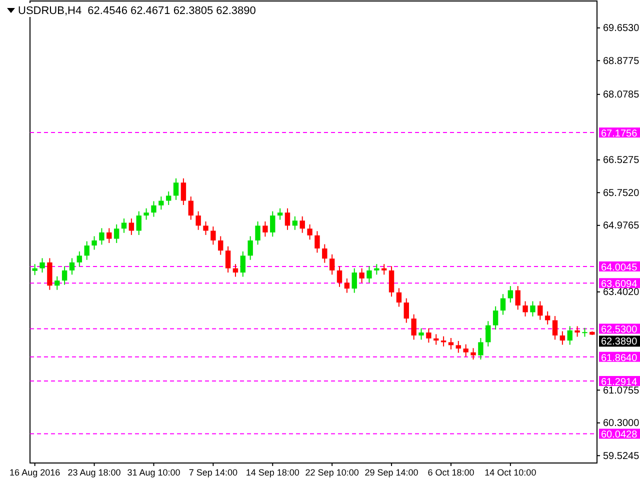  Describe the element at coordinates (621, 424) in the screenshot. I see `y-tick-label: 60.3000` at that location.